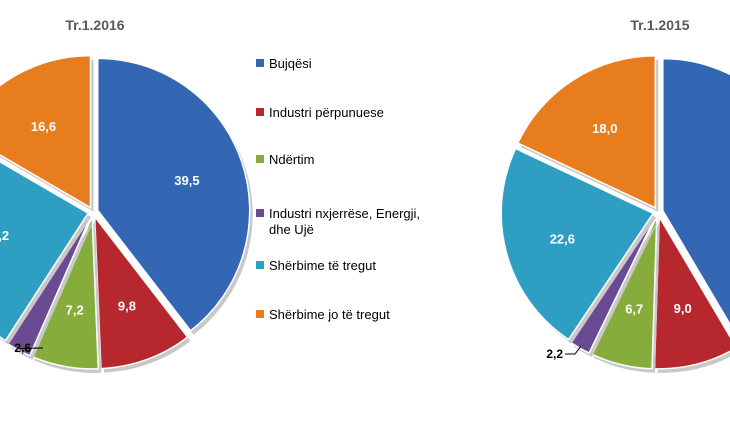 This screenshot has width=730, height=445. Describe the element at coordinates (4, 235) in the screenshot. I see `data-label-sherbime-te-tregut-2016: 24,2` at that location.